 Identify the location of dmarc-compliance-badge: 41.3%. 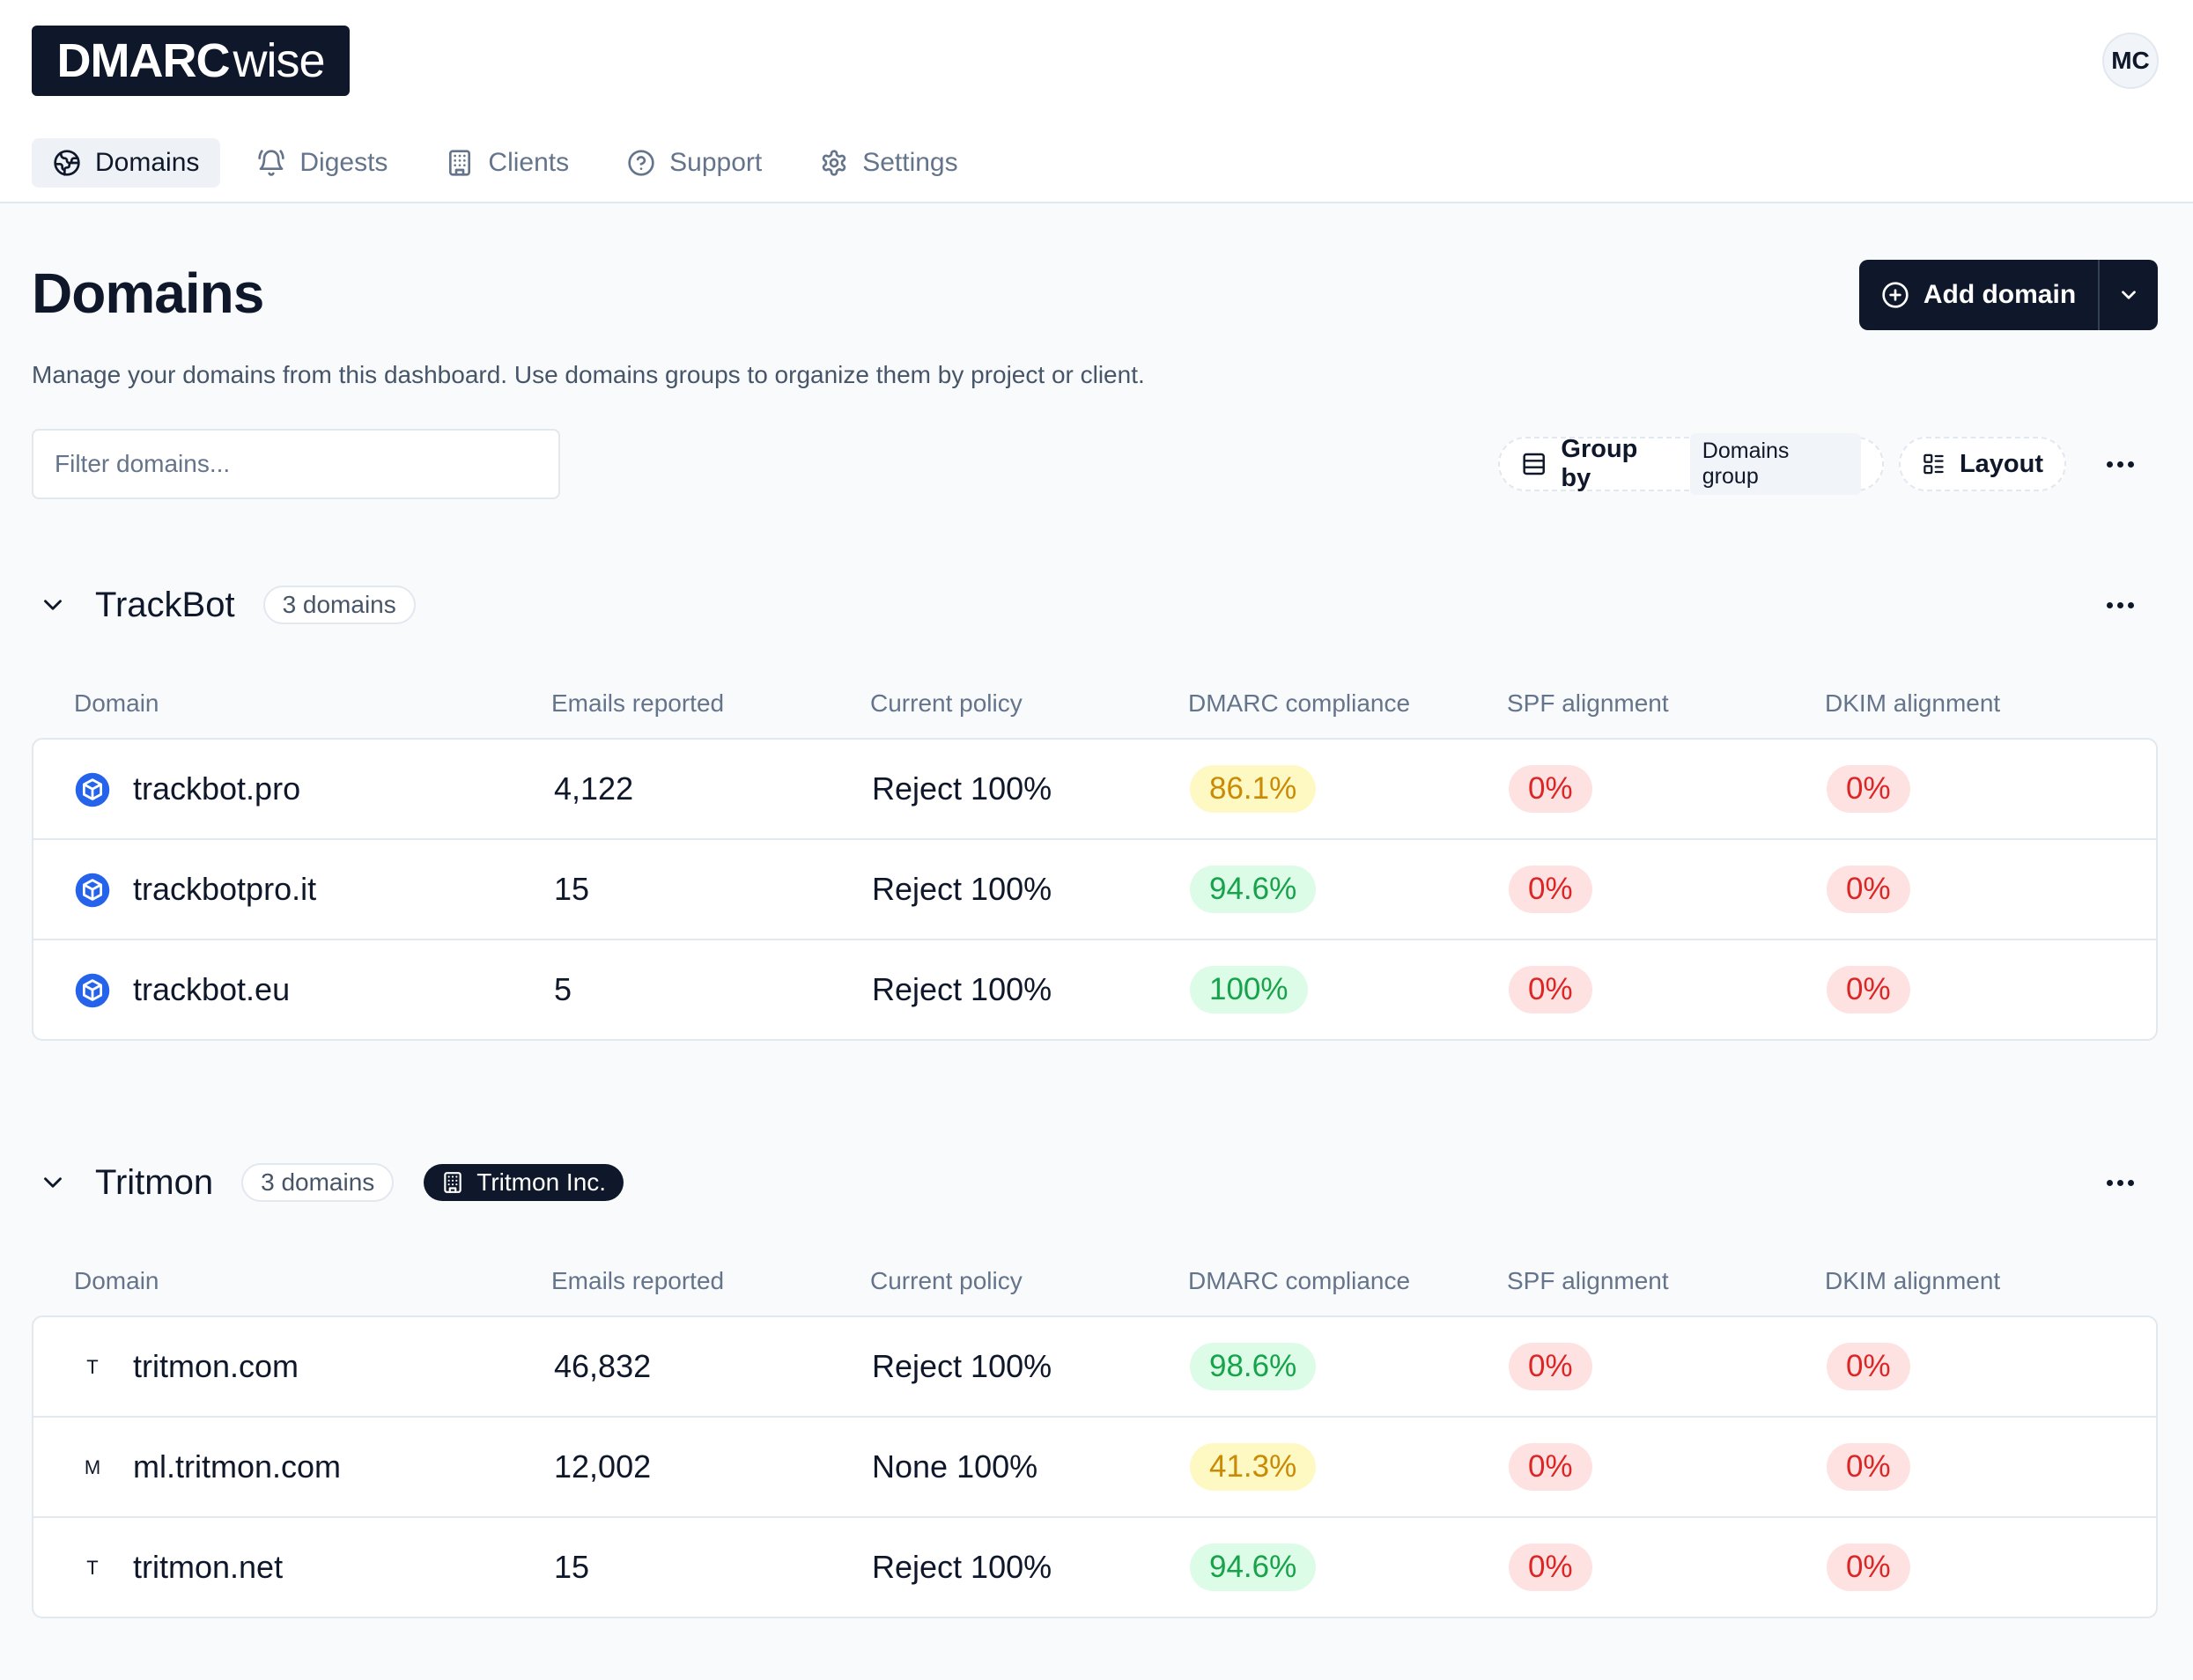
(1253, 1467).